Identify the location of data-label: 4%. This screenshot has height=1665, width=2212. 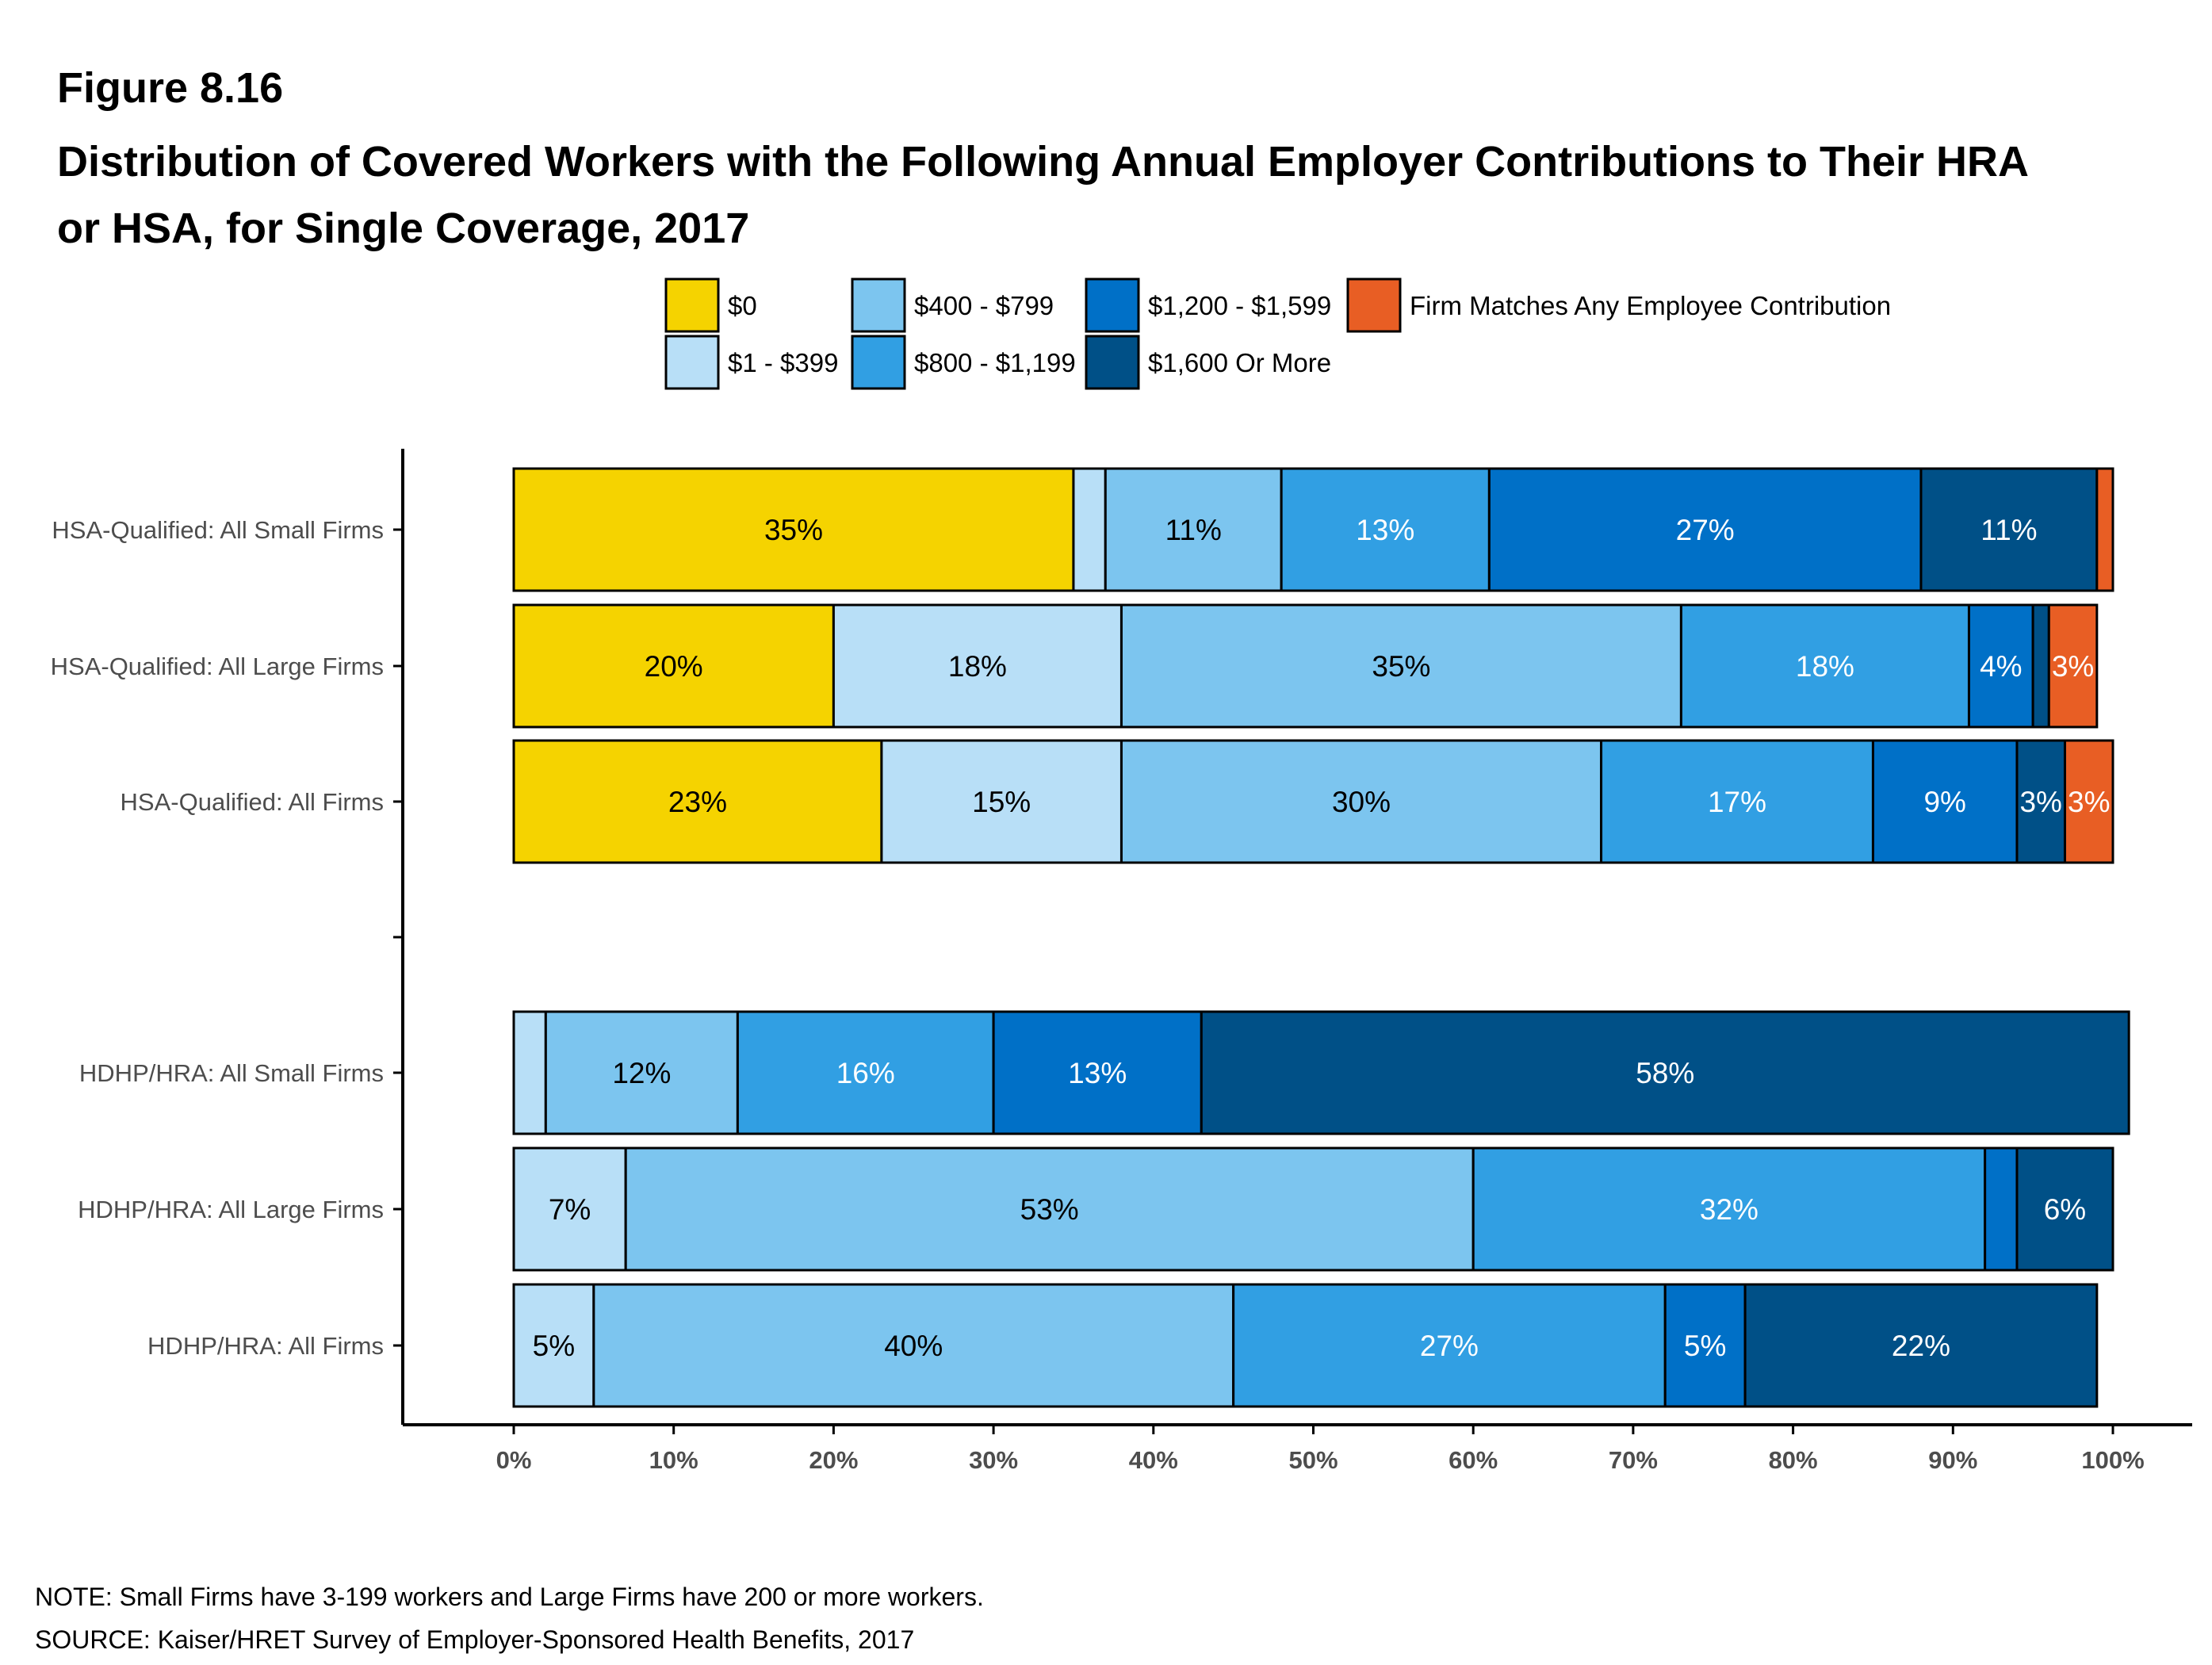
(2001, 666).